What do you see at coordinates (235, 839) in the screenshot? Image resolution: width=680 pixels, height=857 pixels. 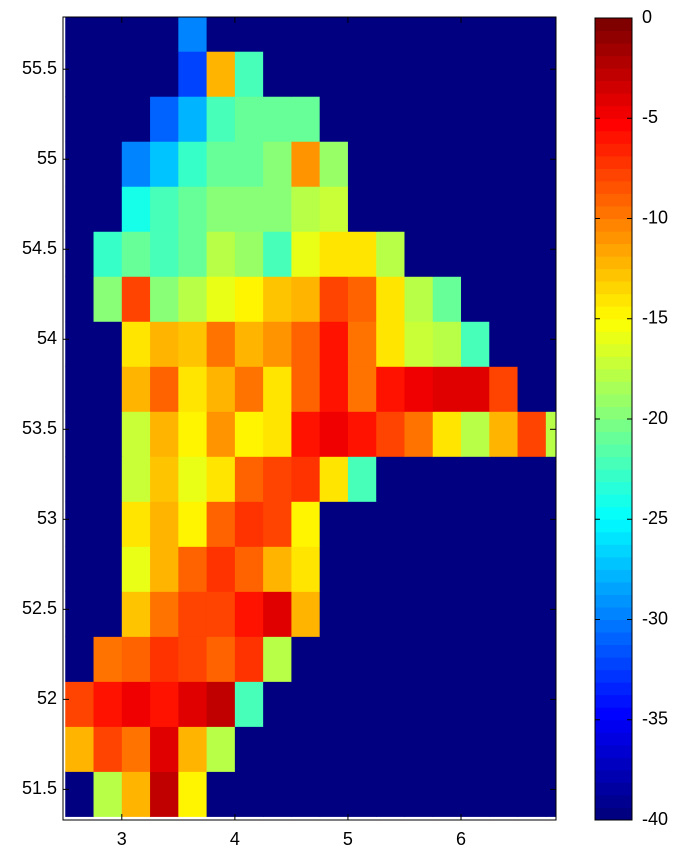 I see `x-tick-label: 4` at bounding box center [235, 839].